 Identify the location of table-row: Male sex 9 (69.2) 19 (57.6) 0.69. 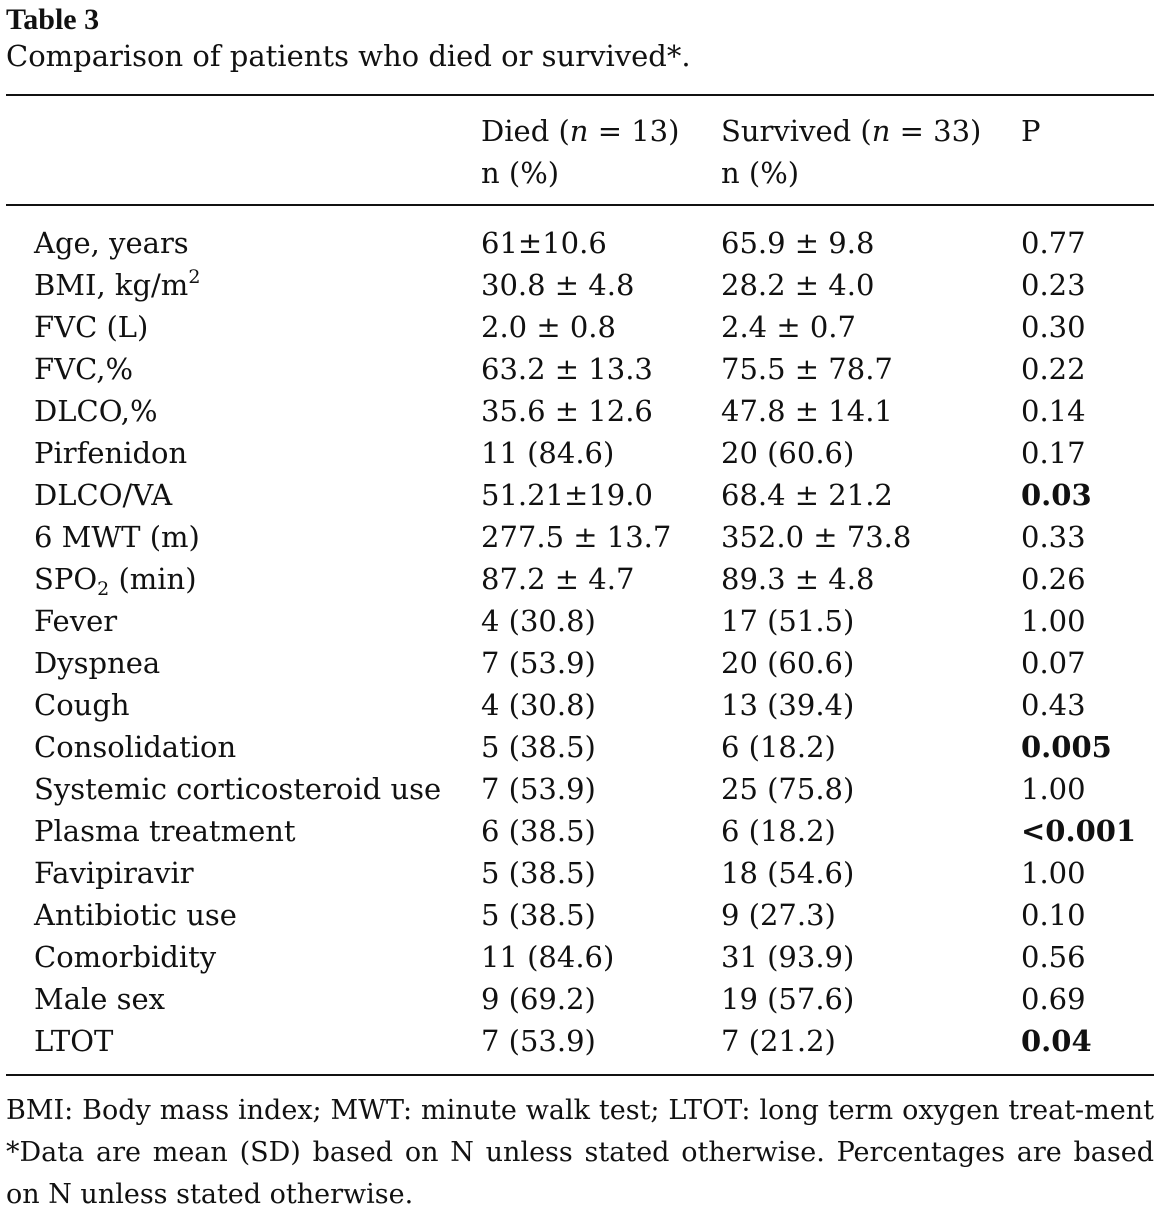
(580, 999).